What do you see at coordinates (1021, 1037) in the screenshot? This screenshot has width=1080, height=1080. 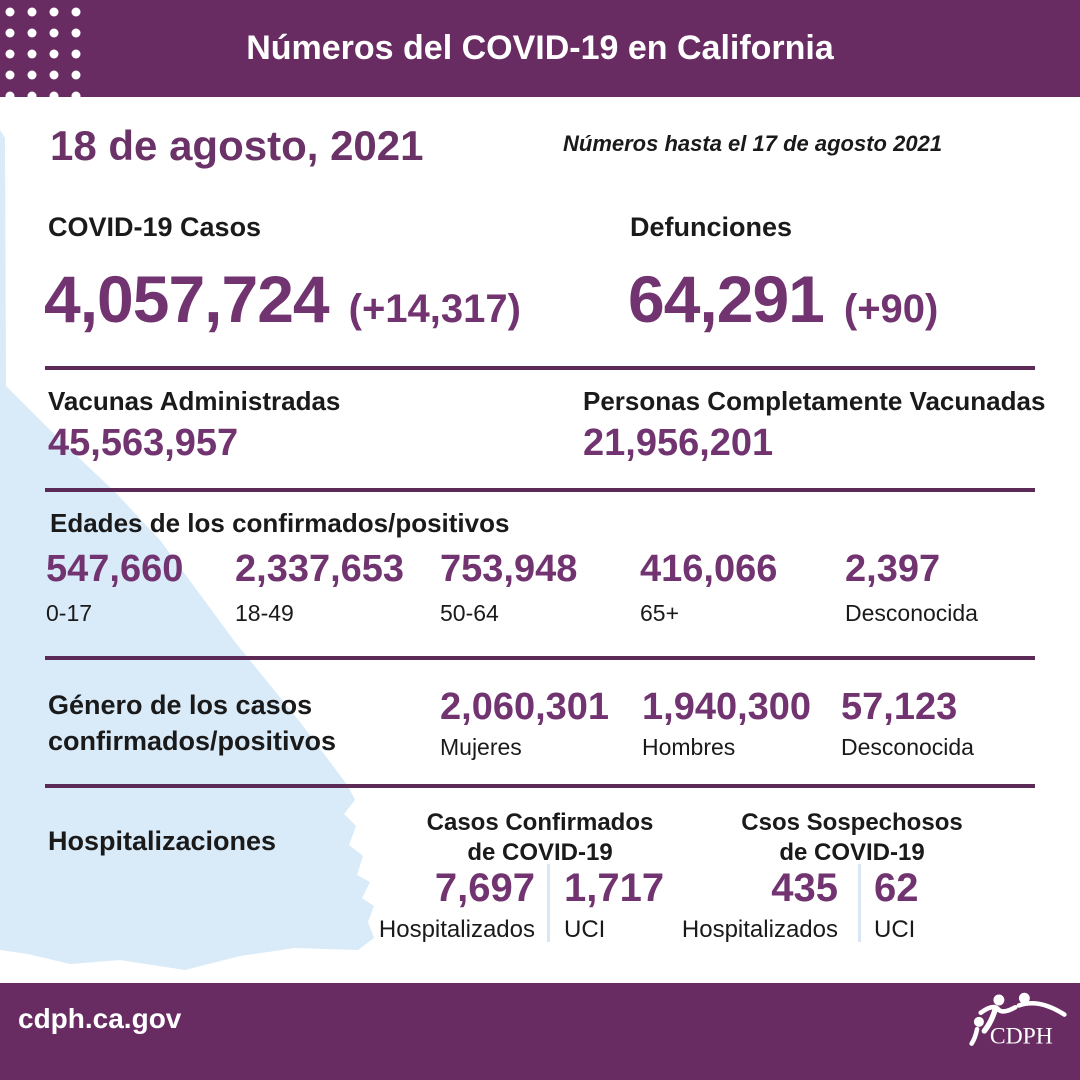 I see `cdph-logo-text: CDPH` at bounding box center [1021, 1037].